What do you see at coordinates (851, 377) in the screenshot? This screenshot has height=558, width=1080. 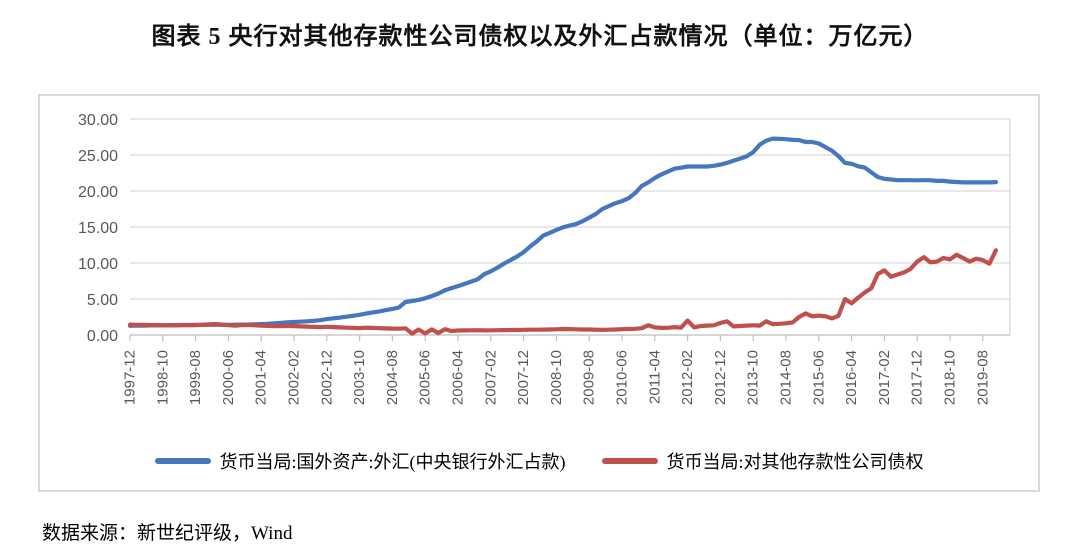 I see `svg-text: 2016-04` at bounding box center [851, 377].